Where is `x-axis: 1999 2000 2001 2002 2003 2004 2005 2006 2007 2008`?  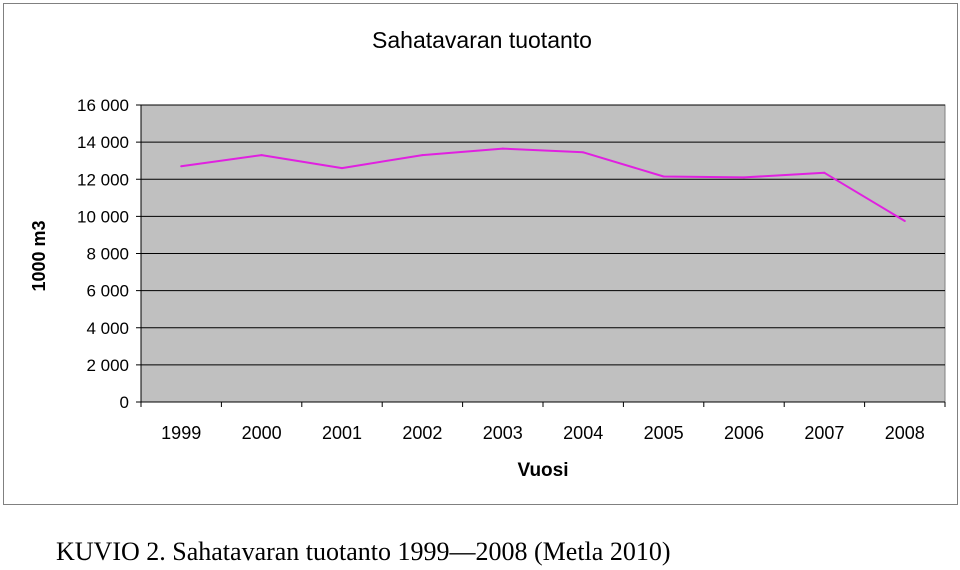
x-axis: 1999 2000 2001 2002 2003 2004 2005 2006 2007 2008 is located at coordinates (543, 422).